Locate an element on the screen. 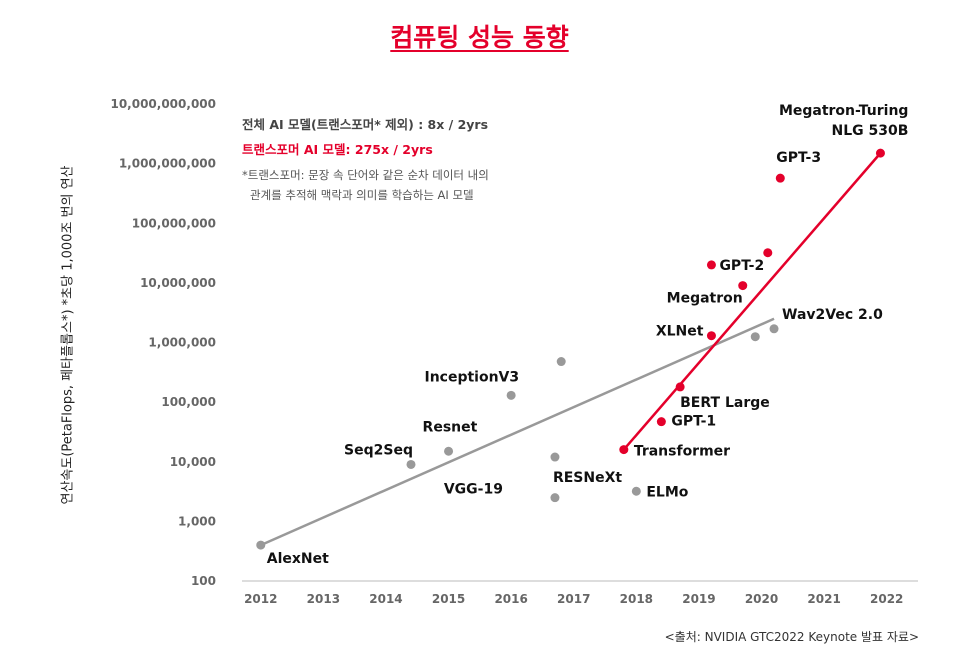 The height and width of the screenshot is (658, 959). x-tick-label: 2022 is located at coordinates (886, 599).